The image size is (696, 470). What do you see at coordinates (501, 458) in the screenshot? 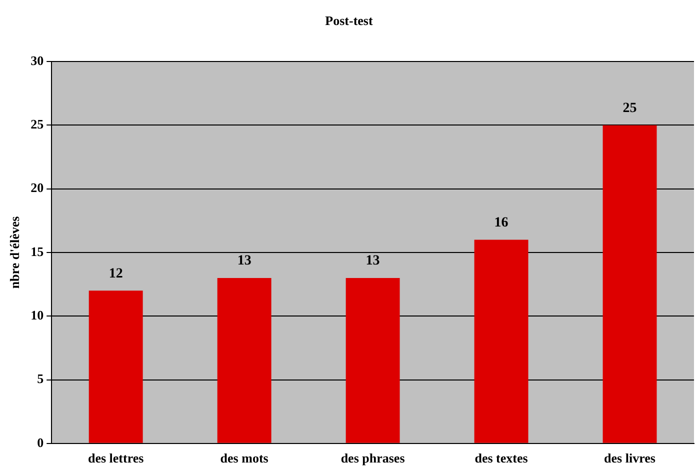
I see `x-tick-label: des textes` at bounding box center [501, 458].